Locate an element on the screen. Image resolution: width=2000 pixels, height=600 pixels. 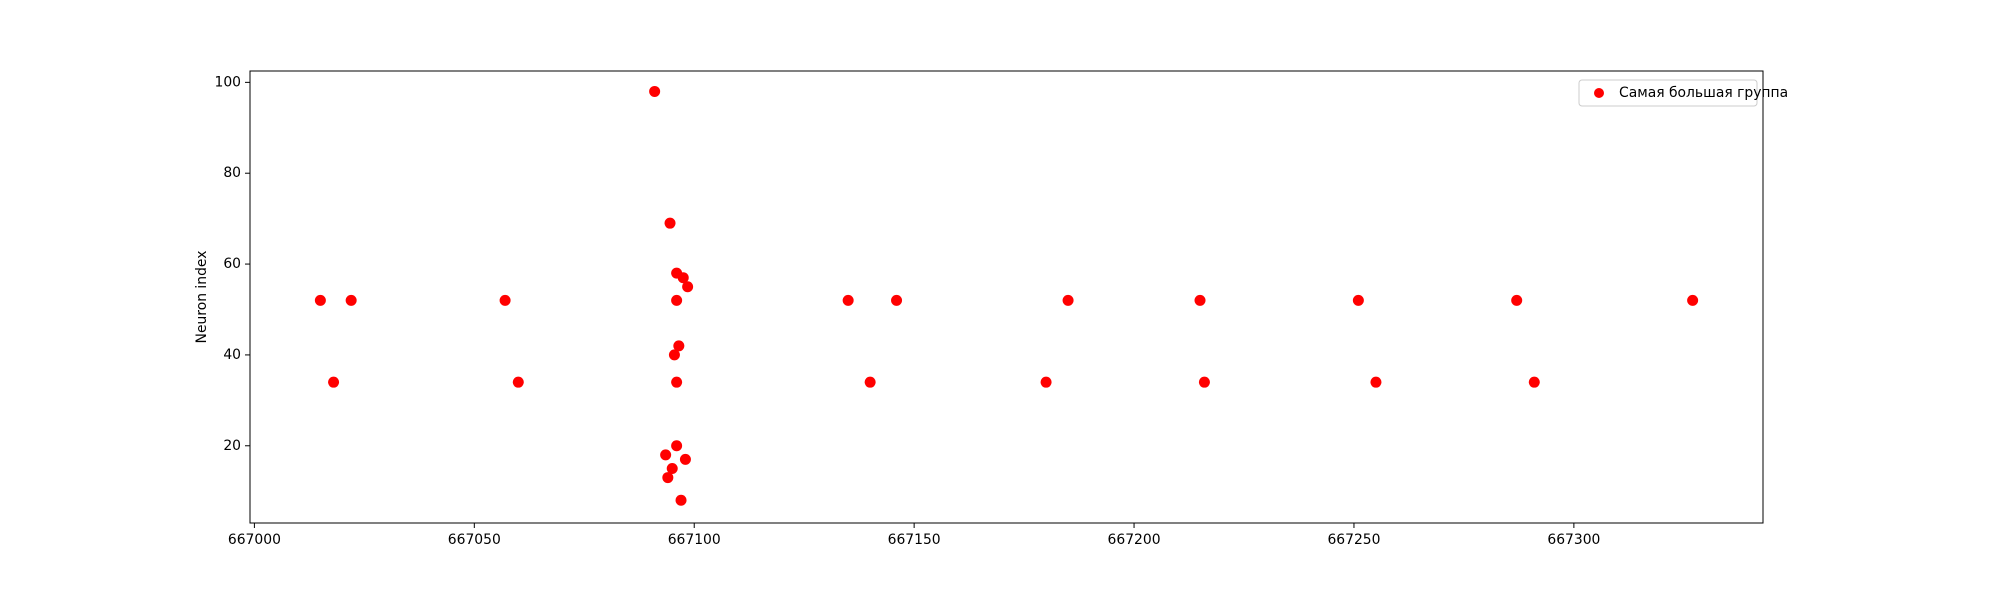
x-tick-label: 667200 is located at coordinates (1134, 540).